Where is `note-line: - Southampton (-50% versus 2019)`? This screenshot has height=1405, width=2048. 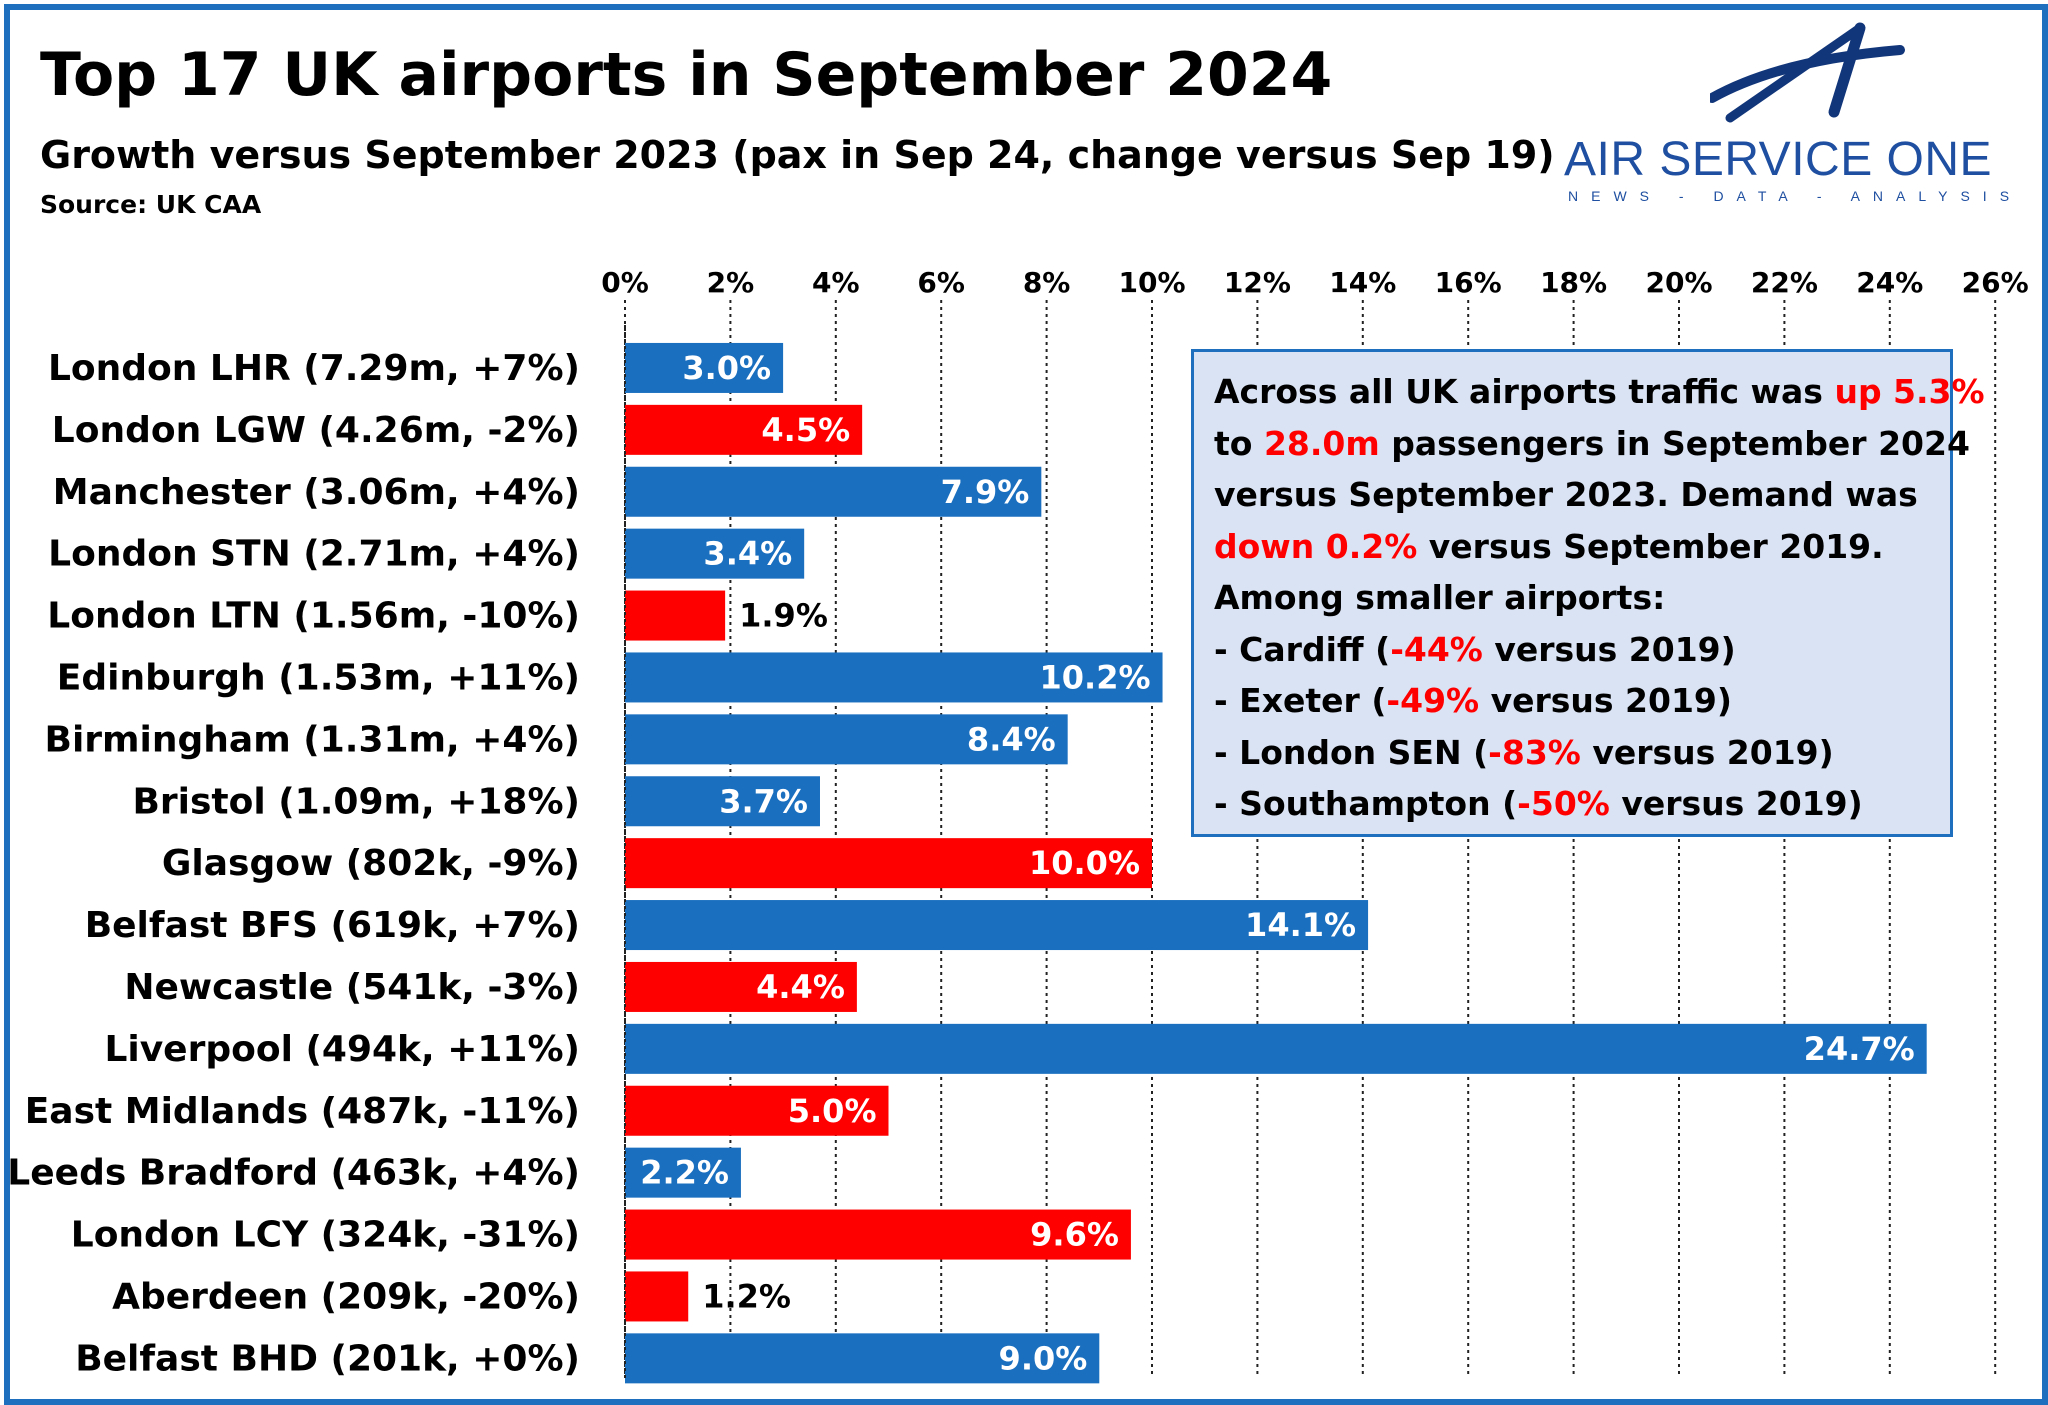 note-line: - Southampton (-50% versus 2019) is located at coordinates (1582, 804).